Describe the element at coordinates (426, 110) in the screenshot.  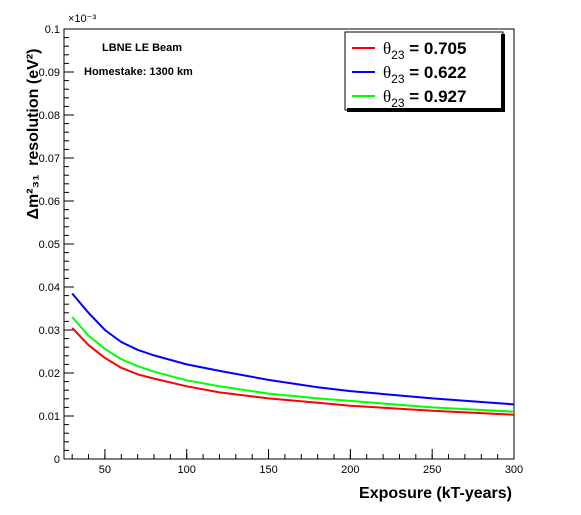
I see `legend-shadow-bottom` at that location.